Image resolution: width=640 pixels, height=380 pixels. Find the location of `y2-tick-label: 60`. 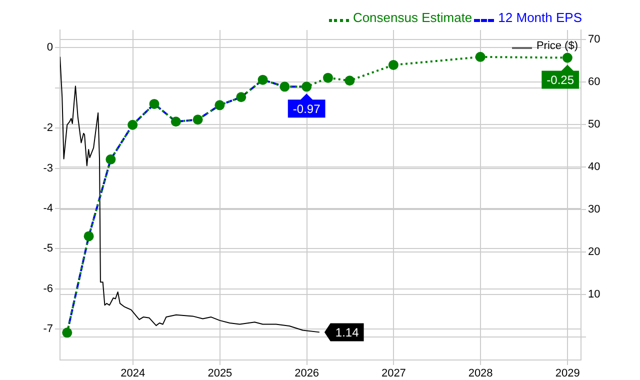

y2-tick-label: 60 is located at coordinates (594, 82).